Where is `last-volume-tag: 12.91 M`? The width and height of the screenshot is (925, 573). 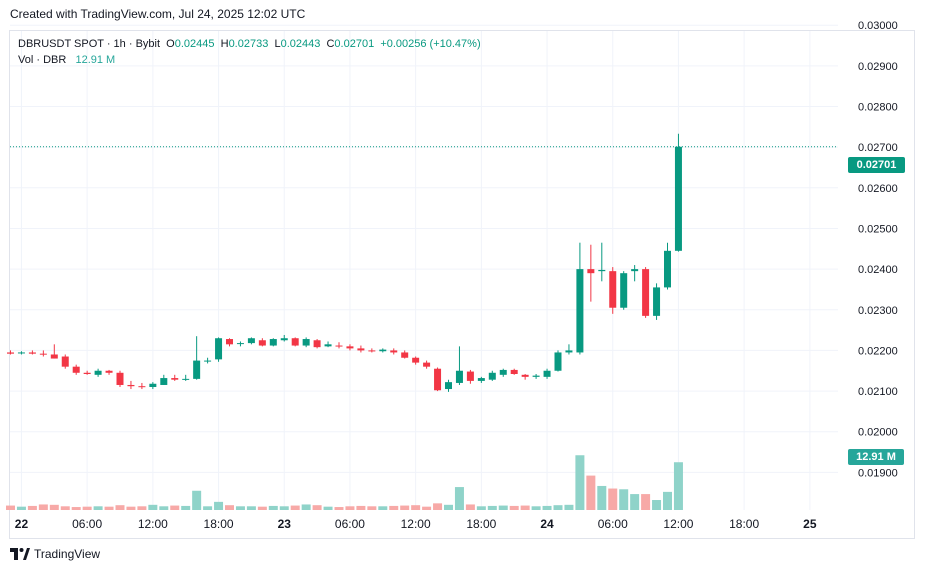 last-volume-tag: 12.91 M is located at coordinates (876, 457).